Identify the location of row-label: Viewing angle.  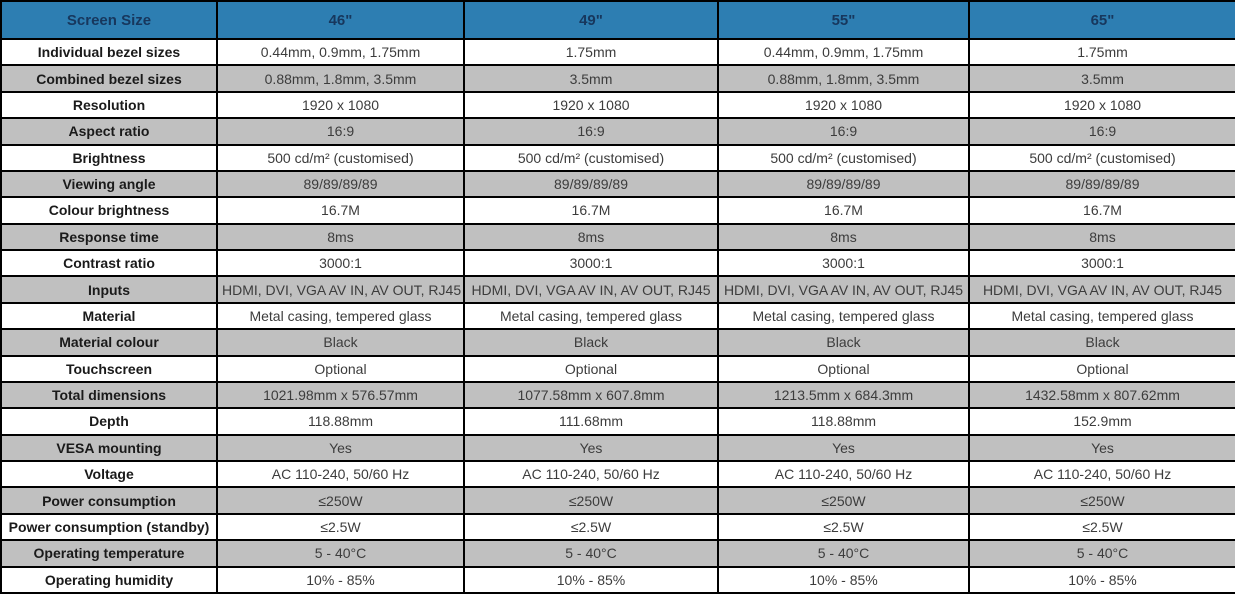
(109, 184).